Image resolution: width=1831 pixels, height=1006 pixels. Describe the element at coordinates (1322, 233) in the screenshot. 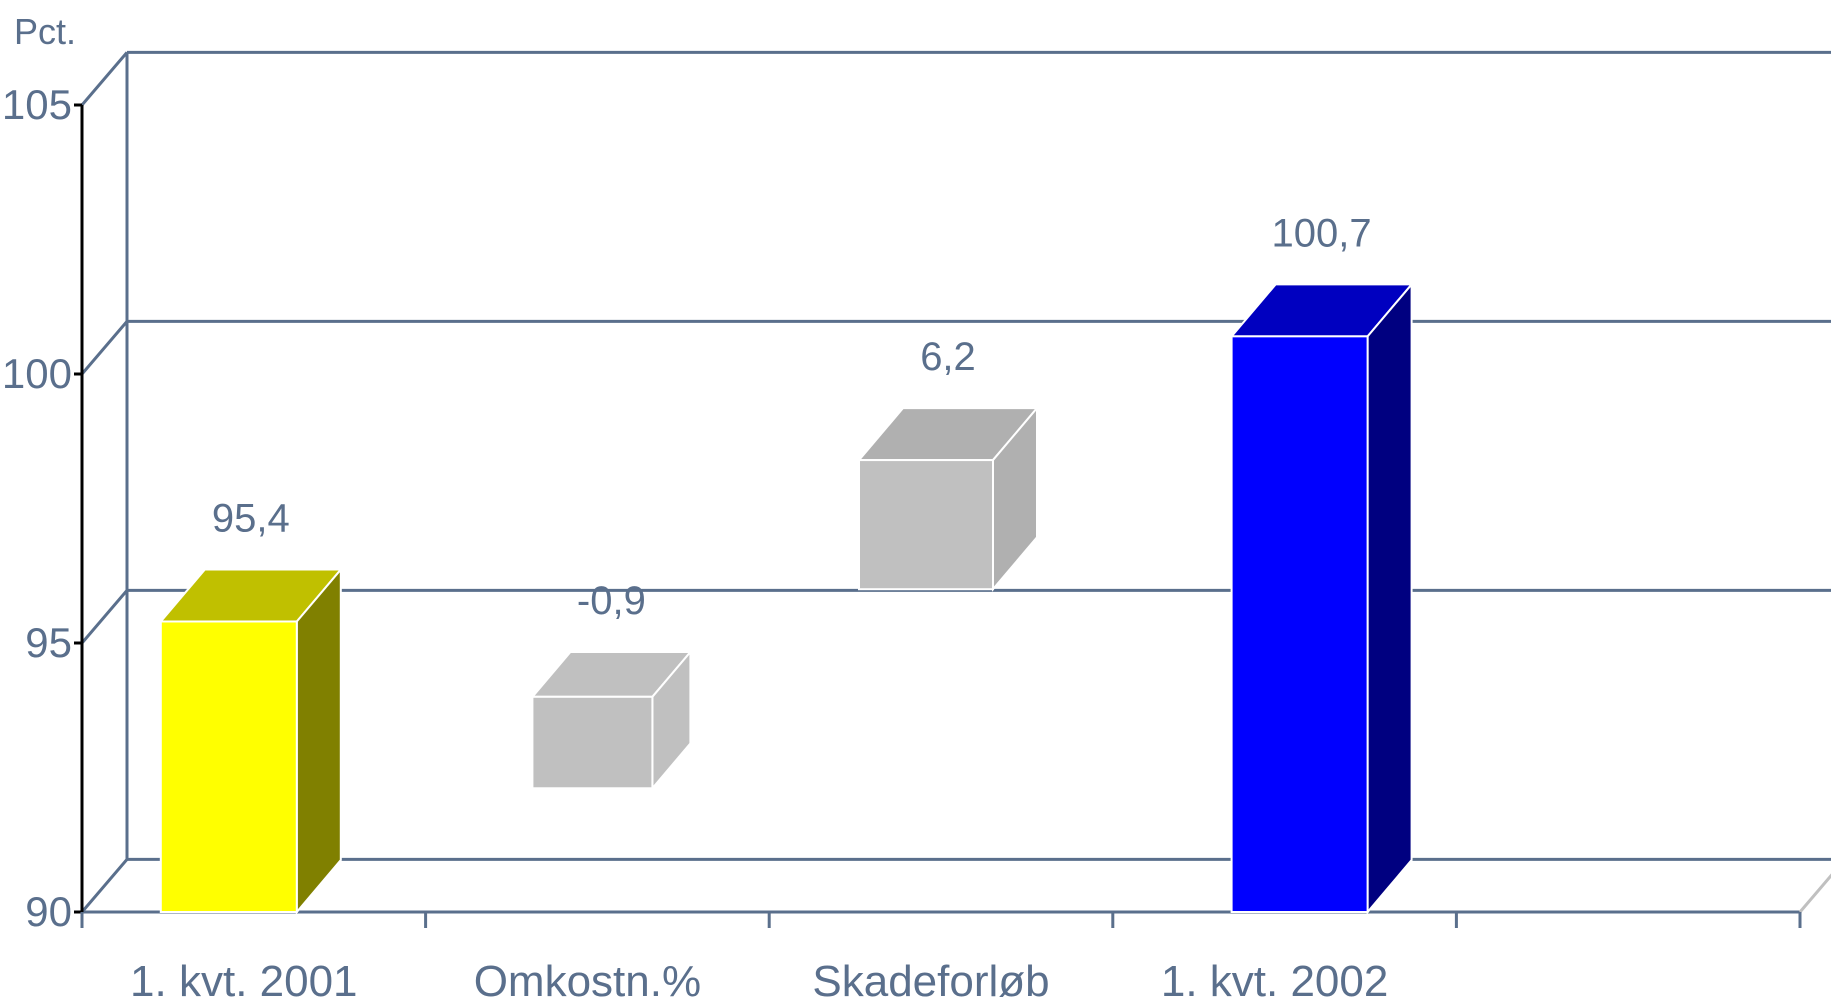

I see `data-label: 100,7` at that location.